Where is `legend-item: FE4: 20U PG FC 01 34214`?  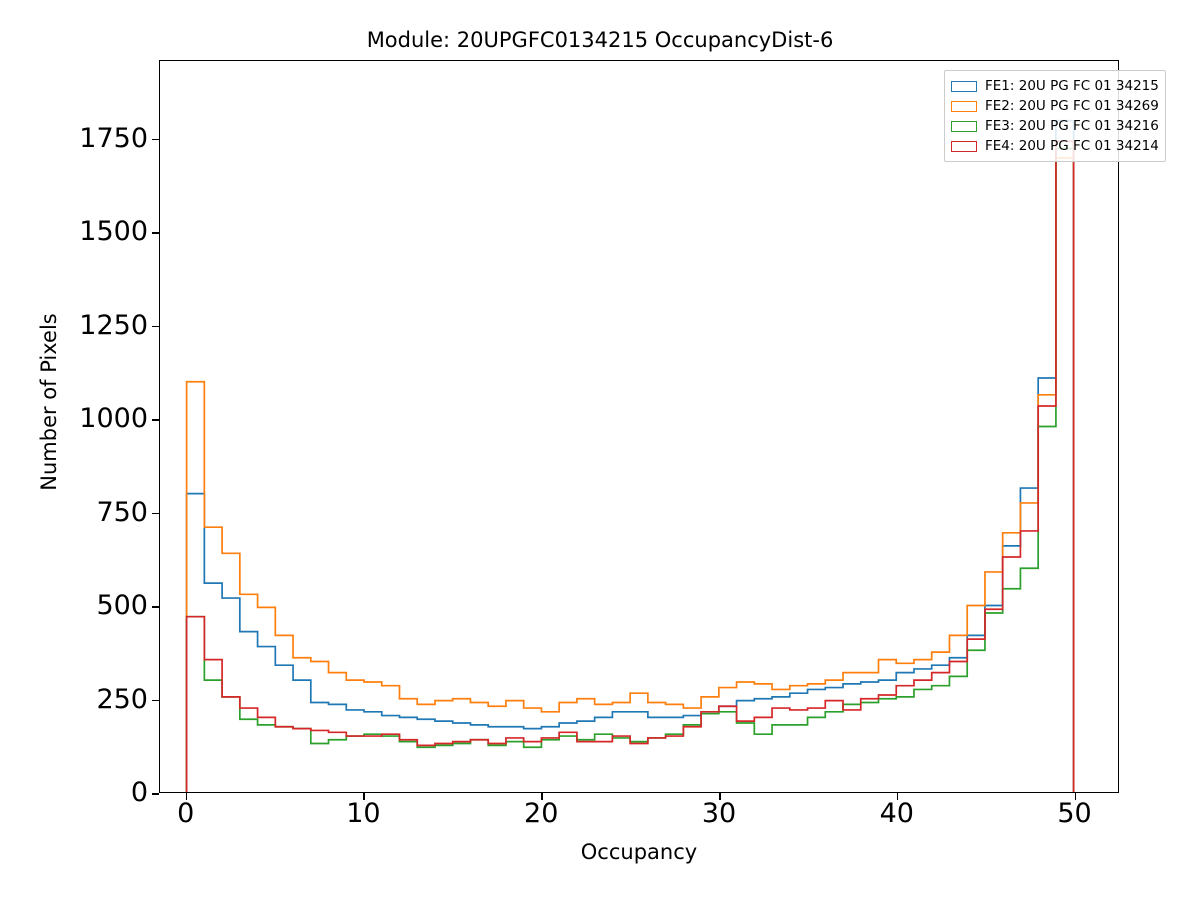 legend-item: FE4: 20U PG FC 01 34214 is located at coordinates (1055, 146).